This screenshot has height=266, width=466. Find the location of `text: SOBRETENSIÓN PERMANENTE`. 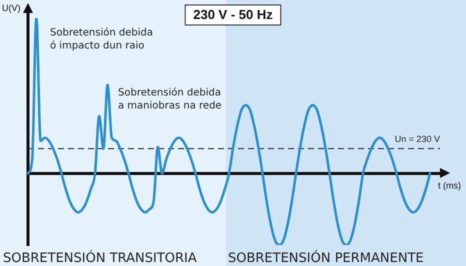

text: SOBRETENSIÓN PERMANENTE is located at coordinates (326, 257).